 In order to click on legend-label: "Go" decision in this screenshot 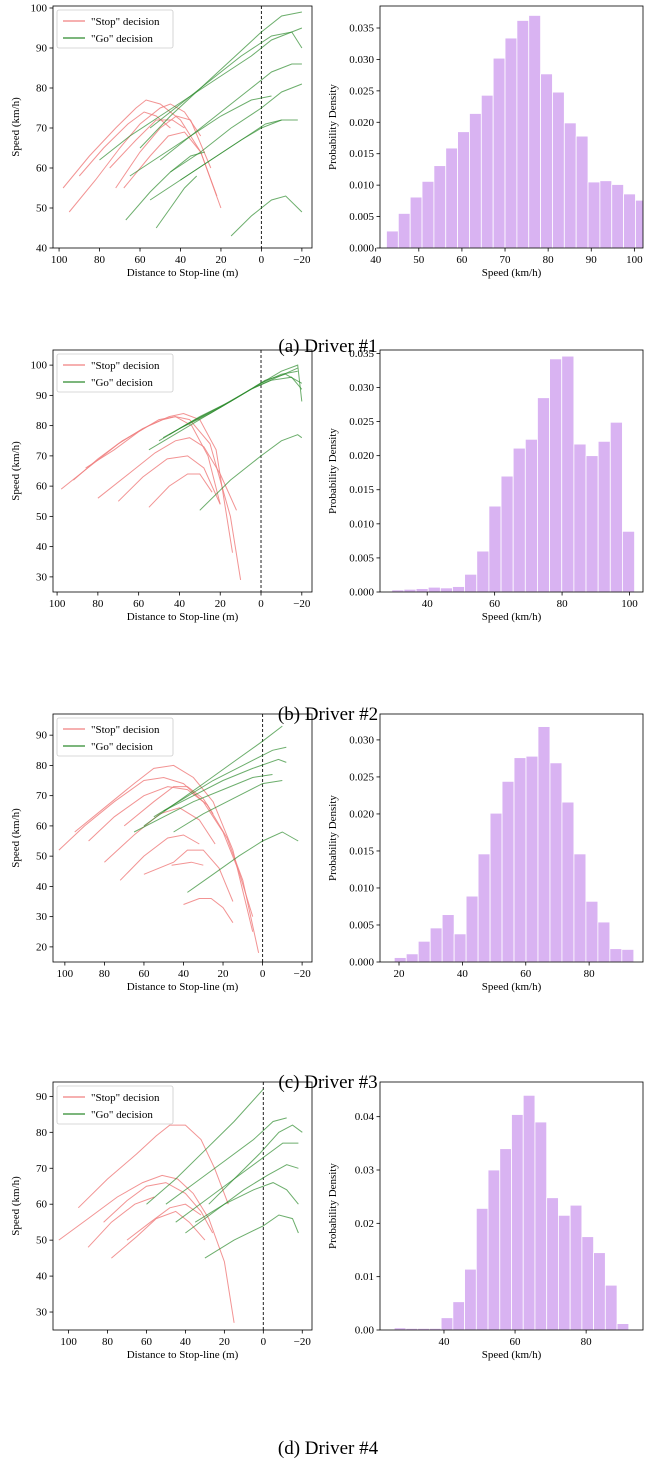, I will do `click(122, 747)`.